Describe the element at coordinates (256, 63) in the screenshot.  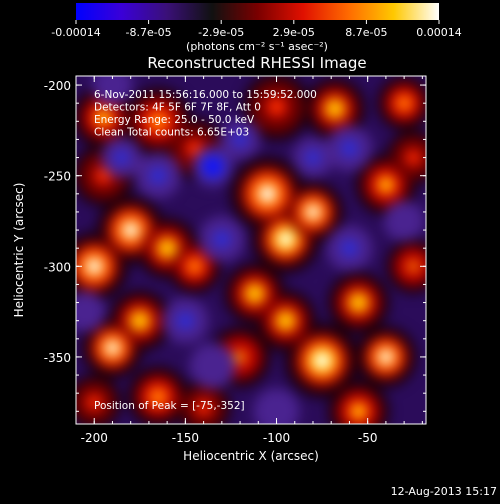
I see `chart-title: Reconstructed RHESSI Image` at that location.